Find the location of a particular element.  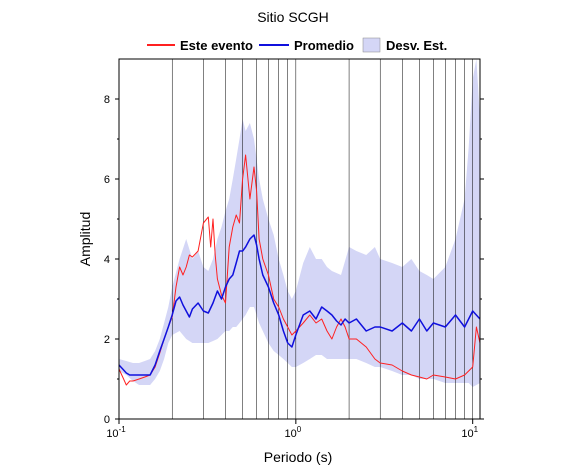

legend-event-label: Este evento is located at coordinates (216, 45).